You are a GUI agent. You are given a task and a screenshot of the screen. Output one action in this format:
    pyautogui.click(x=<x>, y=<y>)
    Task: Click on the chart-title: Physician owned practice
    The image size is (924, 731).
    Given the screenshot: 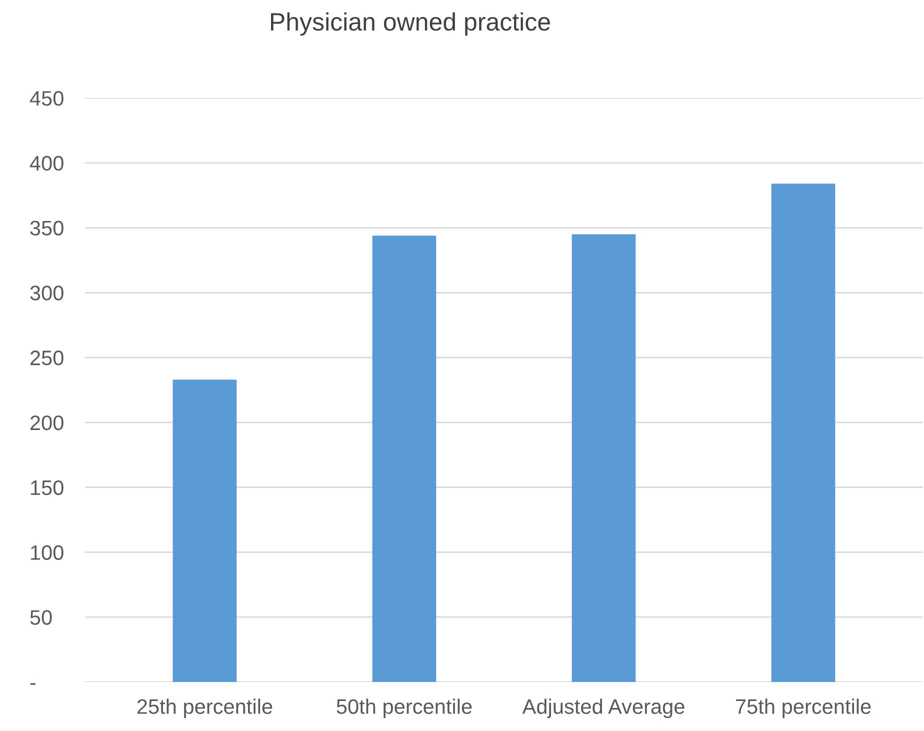 What is the action you would take?
    pyautogui.click(x=410, y=24)
    